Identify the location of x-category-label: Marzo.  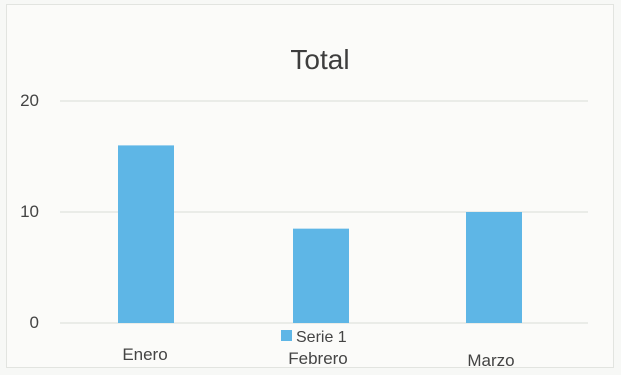
(490, 360).